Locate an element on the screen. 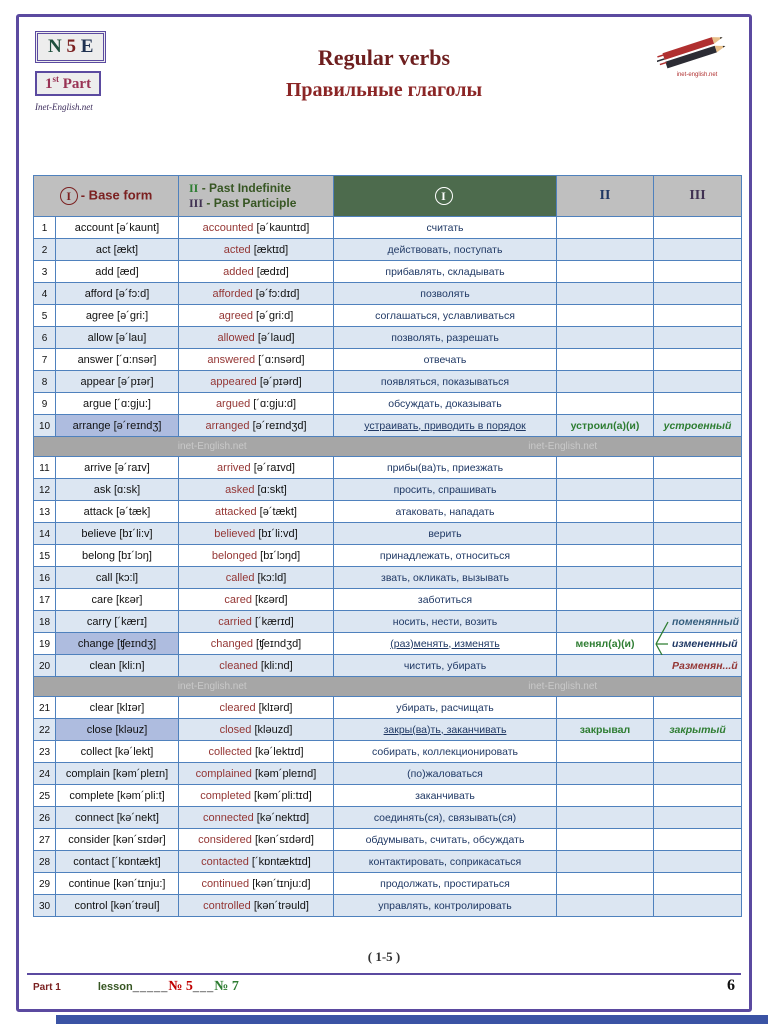 The width and height of the screenshot is (768, 1024). row-number-cell: 4 is located at coordinates (44, 293).